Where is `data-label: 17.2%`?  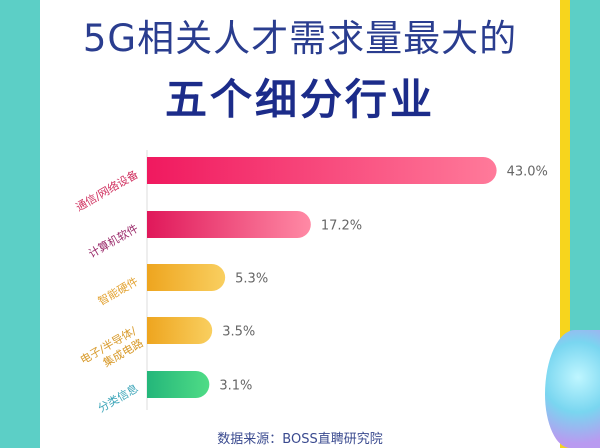
data-label: 17.2% is located at coordinates (341, 226).